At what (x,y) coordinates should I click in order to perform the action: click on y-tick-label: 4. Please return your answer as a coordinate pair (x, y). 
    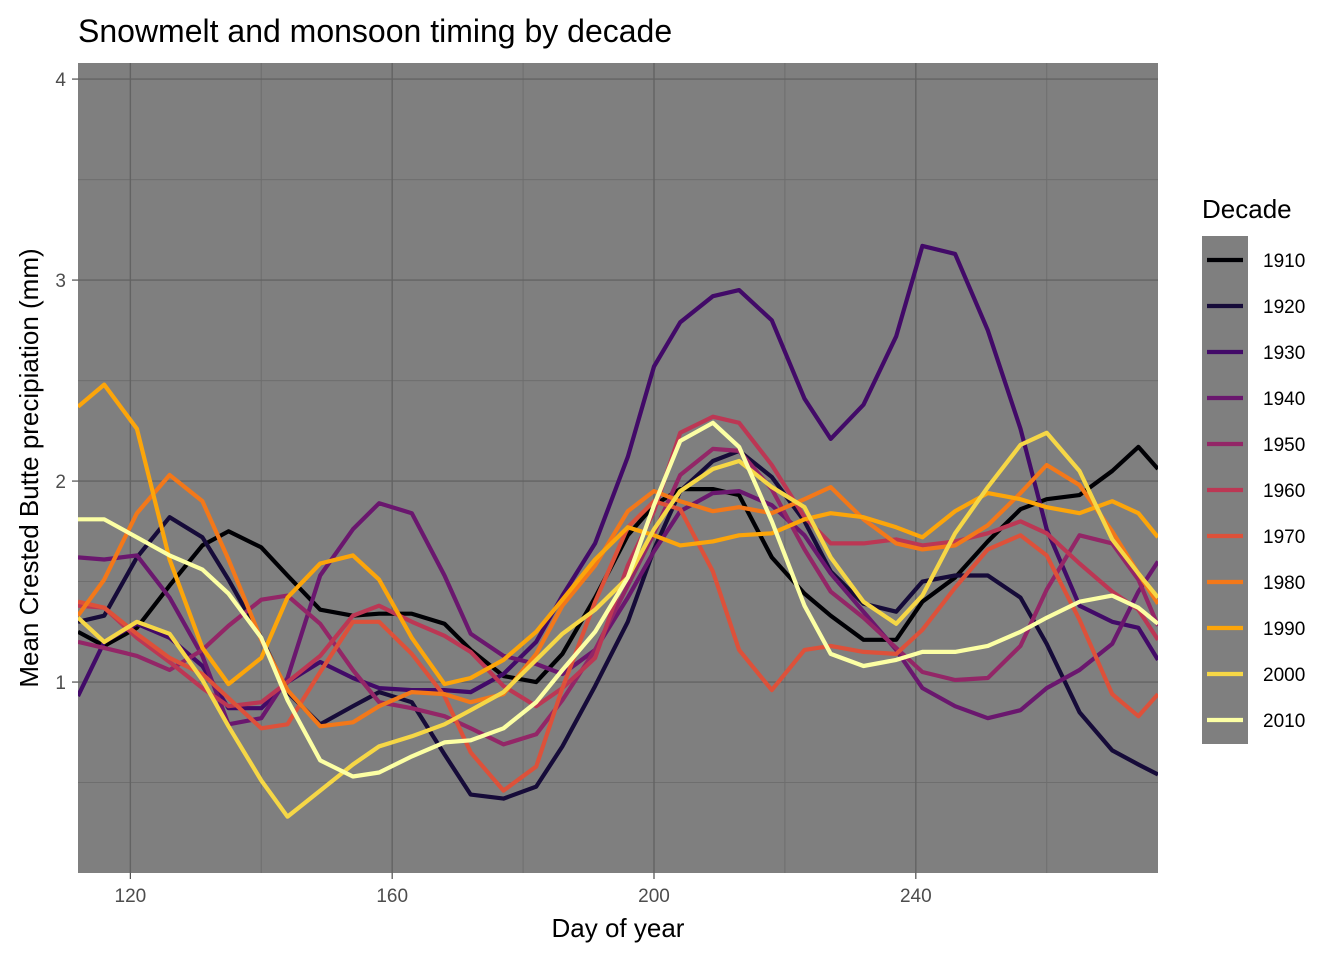
    Looking at the image, I should click on (60, 80).